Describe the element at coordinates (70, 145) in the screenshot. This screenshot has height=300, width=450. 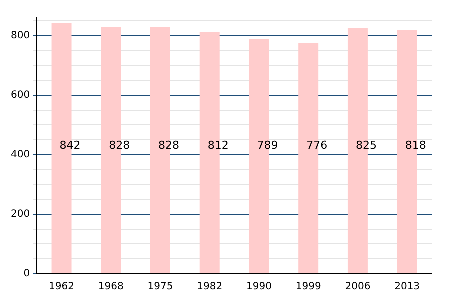
I see `data-label: 842` at that location.